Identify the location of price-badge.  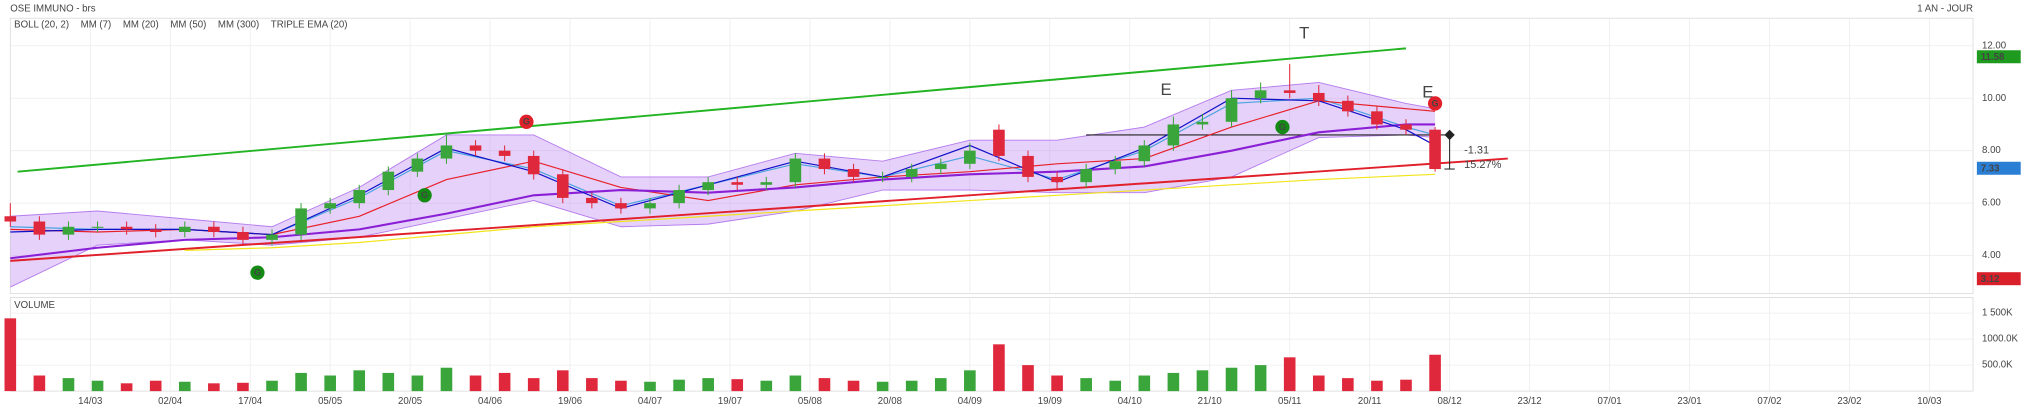
(1998, 57).